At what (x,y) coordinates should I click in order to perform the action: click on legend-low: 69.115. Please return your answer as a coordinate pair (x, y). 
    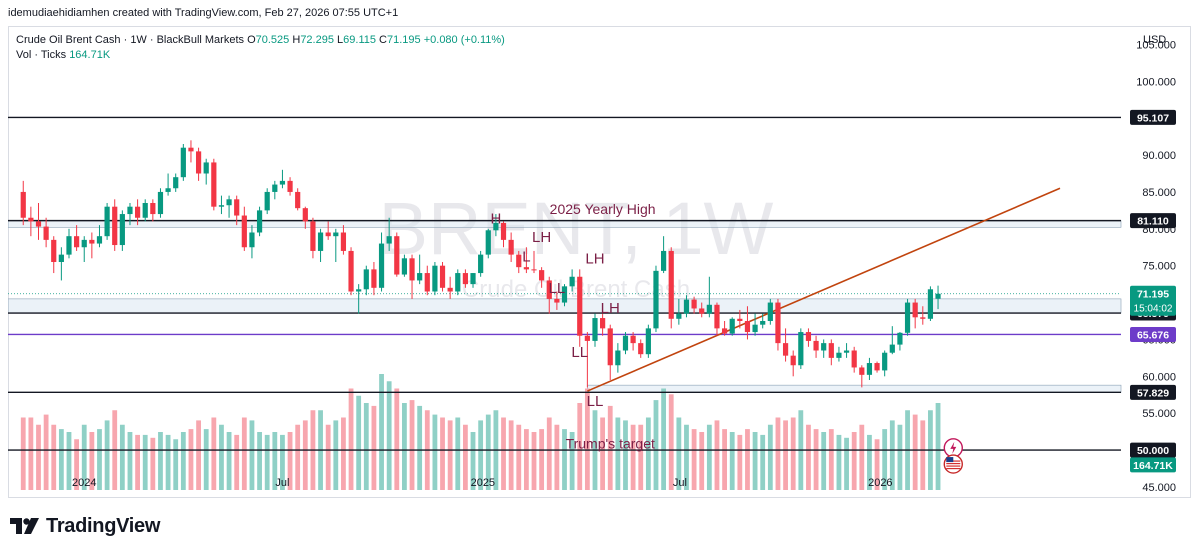
    Looking at the image, I should click on (359, 40).